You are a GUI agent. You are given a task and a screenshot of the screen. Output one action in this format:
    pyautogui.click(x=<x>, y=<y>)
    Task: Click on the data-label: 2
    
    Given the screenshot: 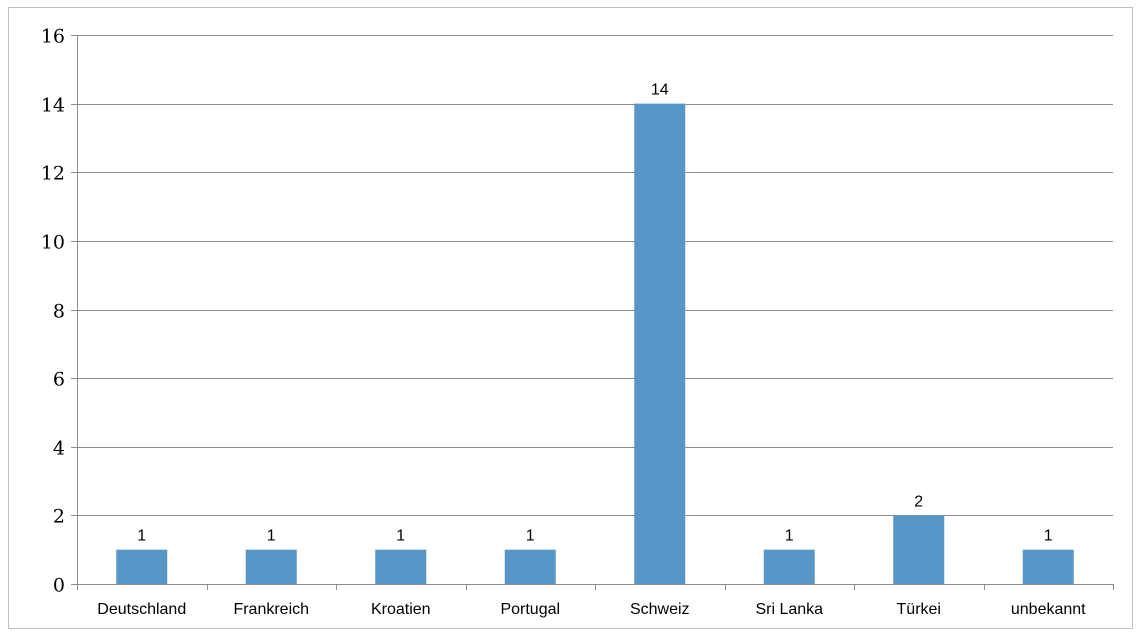 What is the action you would take?
    pyautogui.click(x=918, y=501)
    